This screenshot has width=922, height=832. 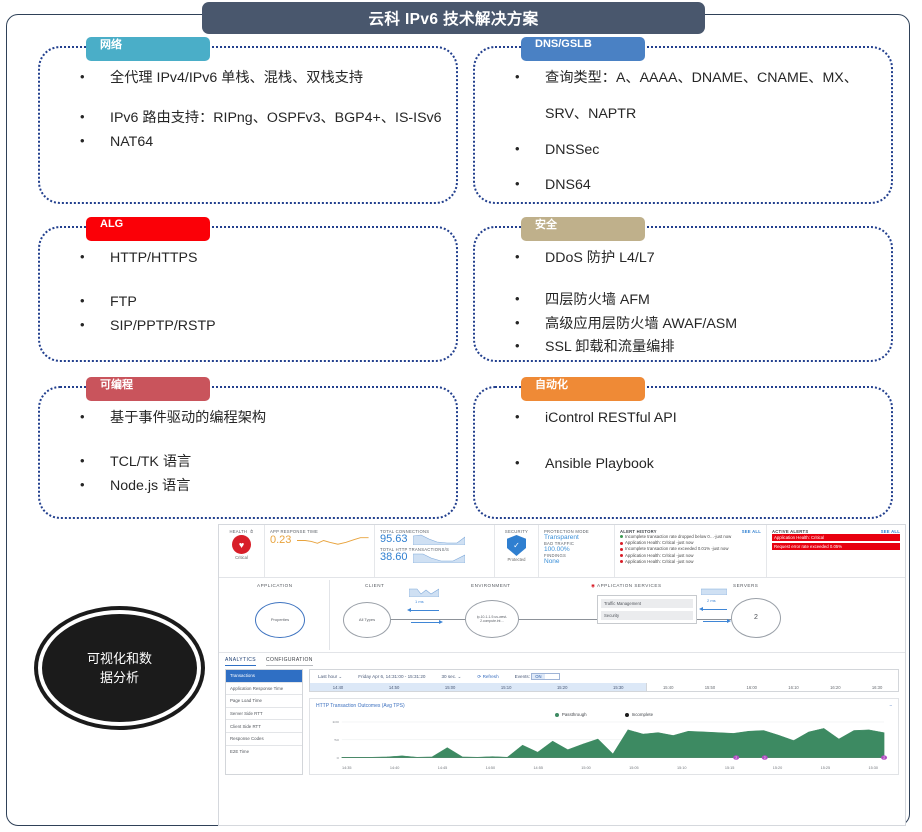 What do you see at coordinates (545, 676) in the screenshot?
I see `events-toggle: ON` at bounding box center [545, 676].